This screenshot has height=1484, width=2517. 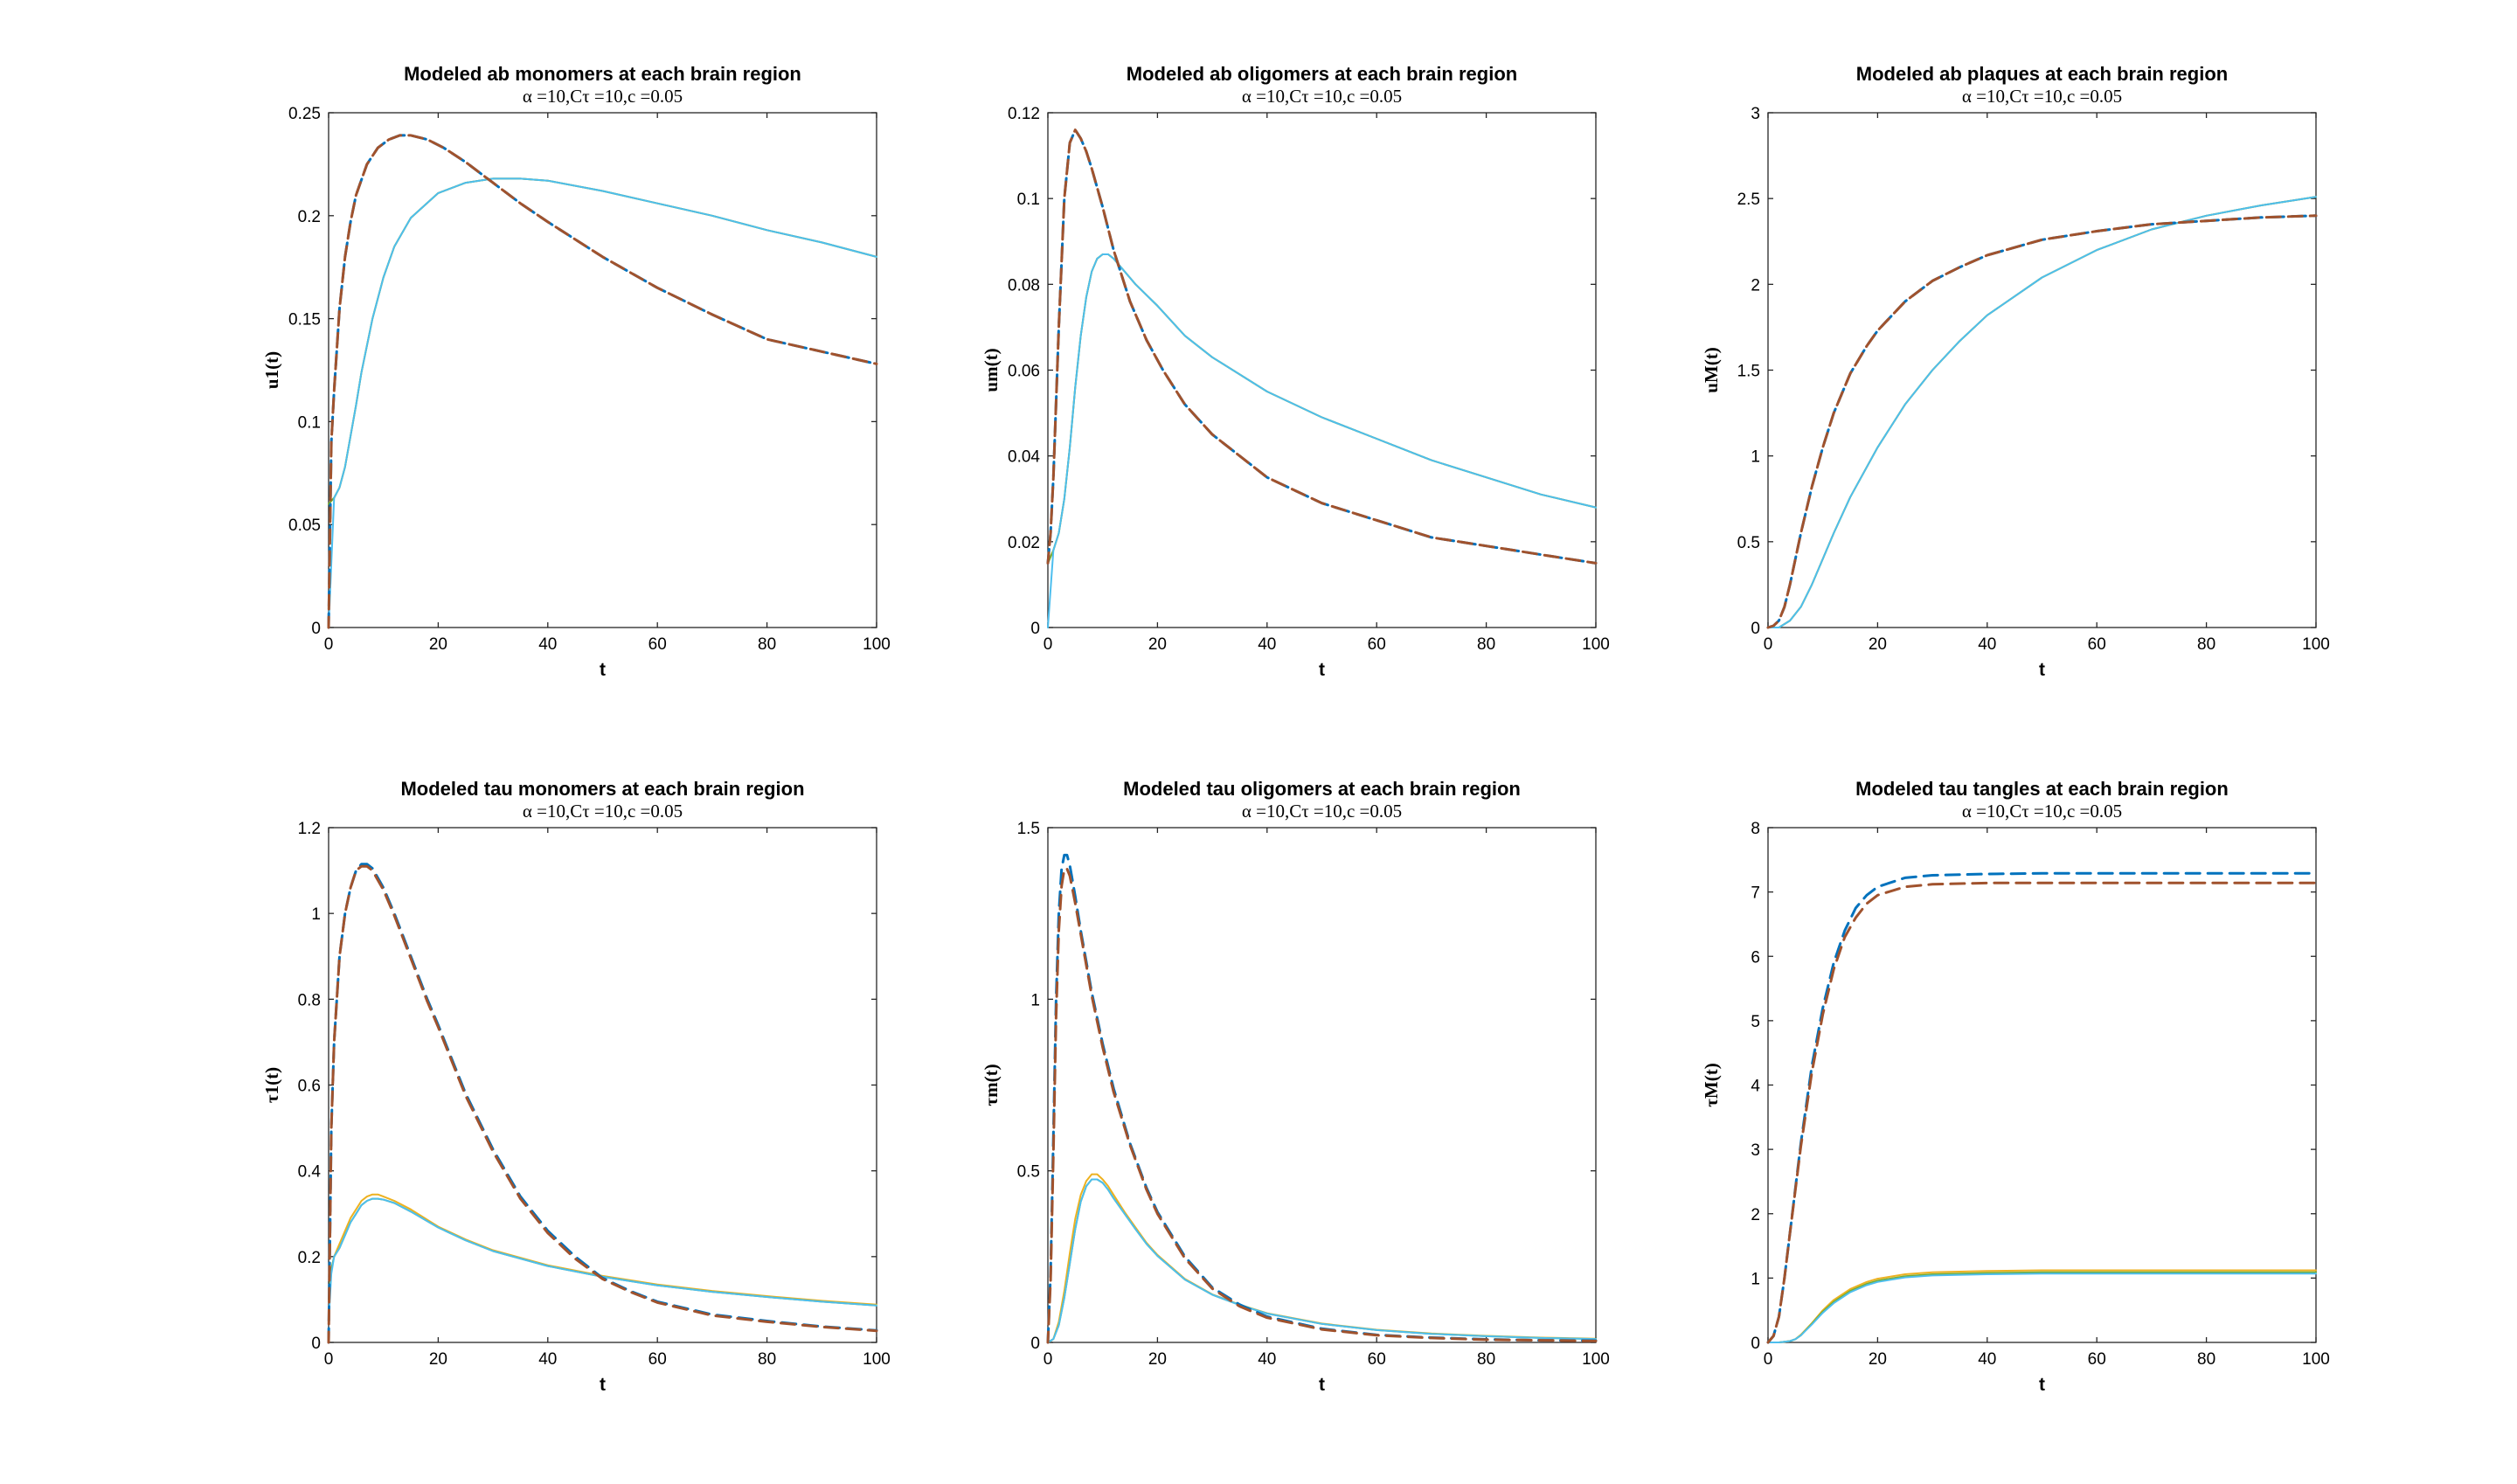 What do you see at coordinates (1755, 1022) in the screenshot?
I see `y-tick-label: 5` at bounding box center [1755, 1022].